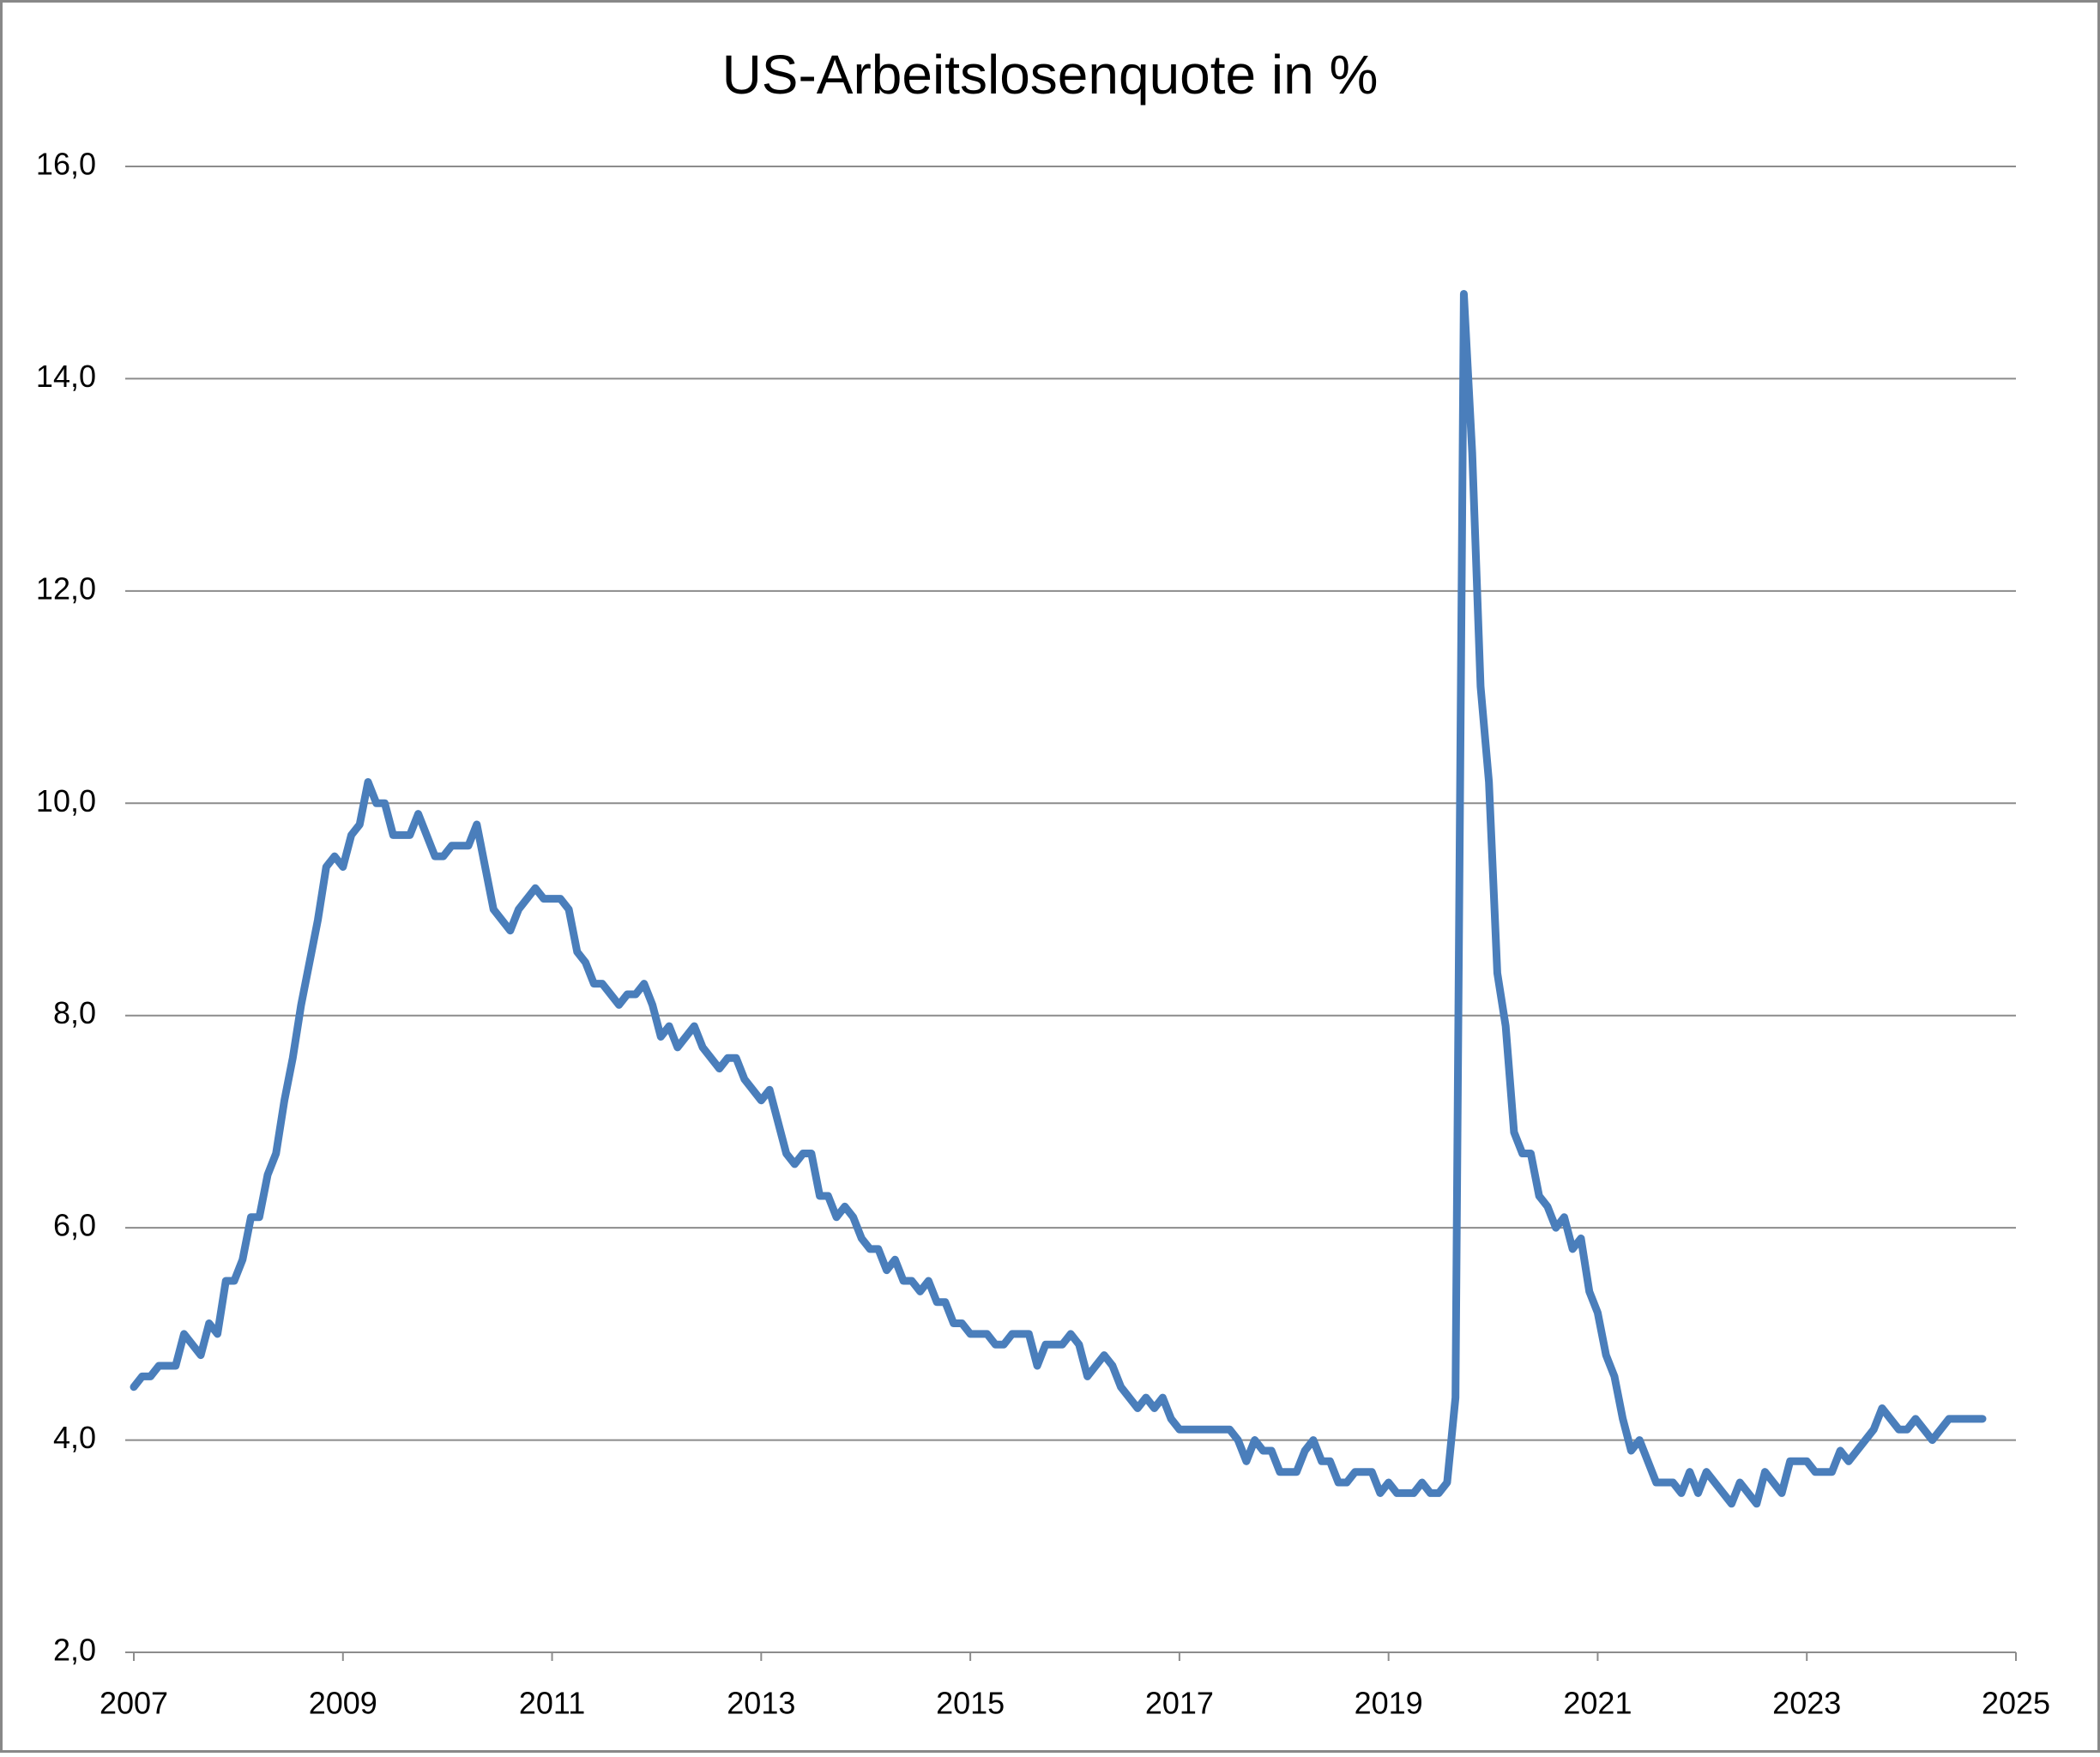  Describe the element at coordinates (1389, 1704) in the screenshot. I see `x-tick-label: 2019` at that location.